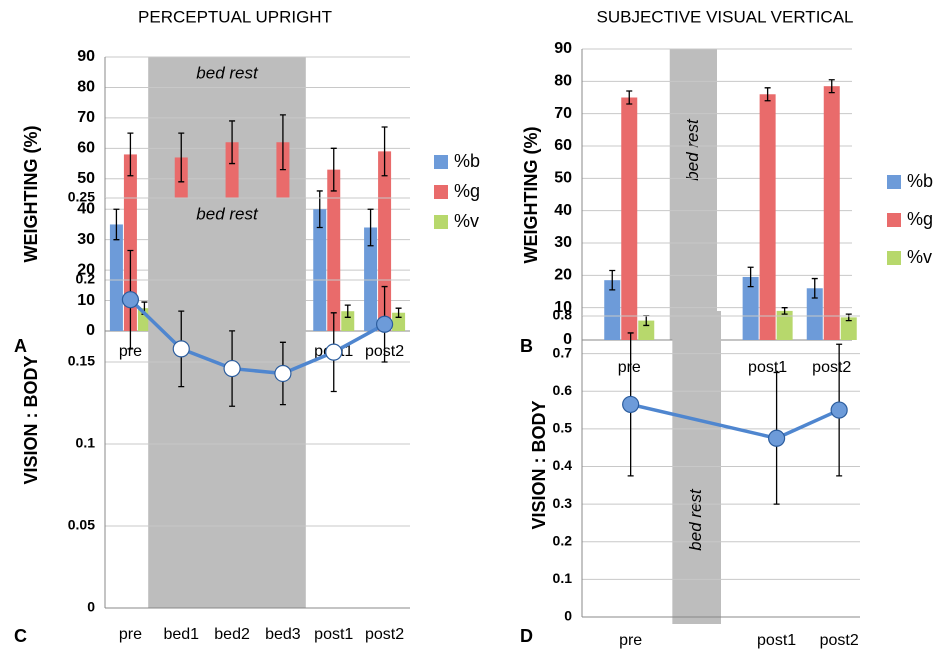 The width and height of the screenshot is (952, 654). I want to click on y-tick-label: 0.2, so click(563, 540).